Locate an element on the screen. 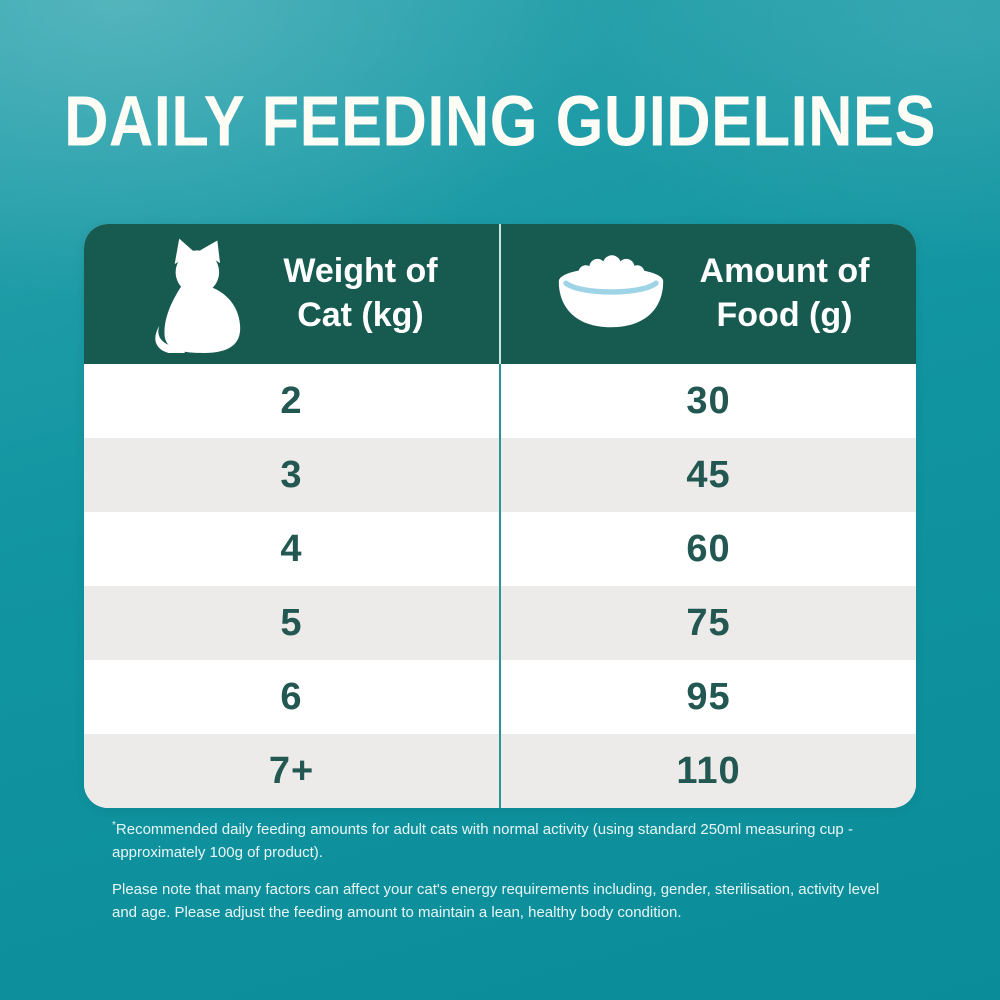 The height and width of the screenshot is (1000, 1000). column-header-weight: Weight of Cat (kg) is located at coordinates (360, 293).